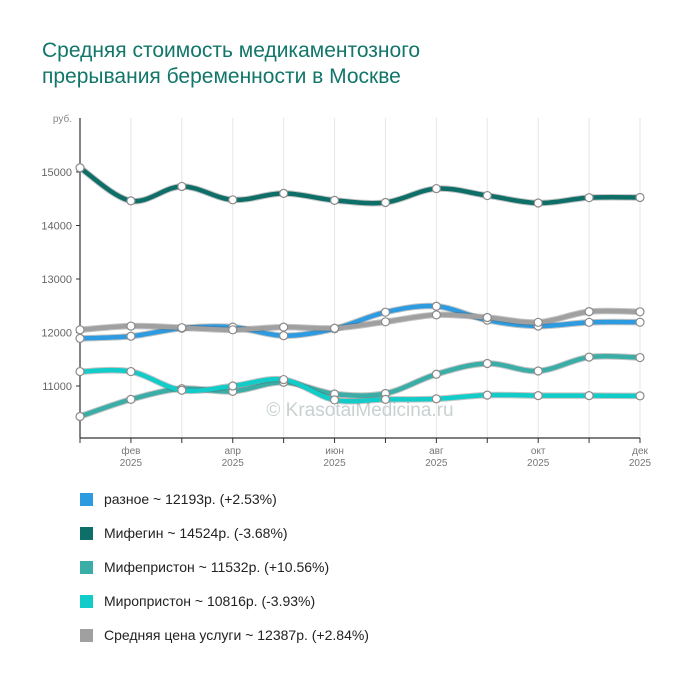  What do you see at coordinates (57, 387) in the screenshot?
I see `y-tick-label: 11000` at bounding box center [57, 387].